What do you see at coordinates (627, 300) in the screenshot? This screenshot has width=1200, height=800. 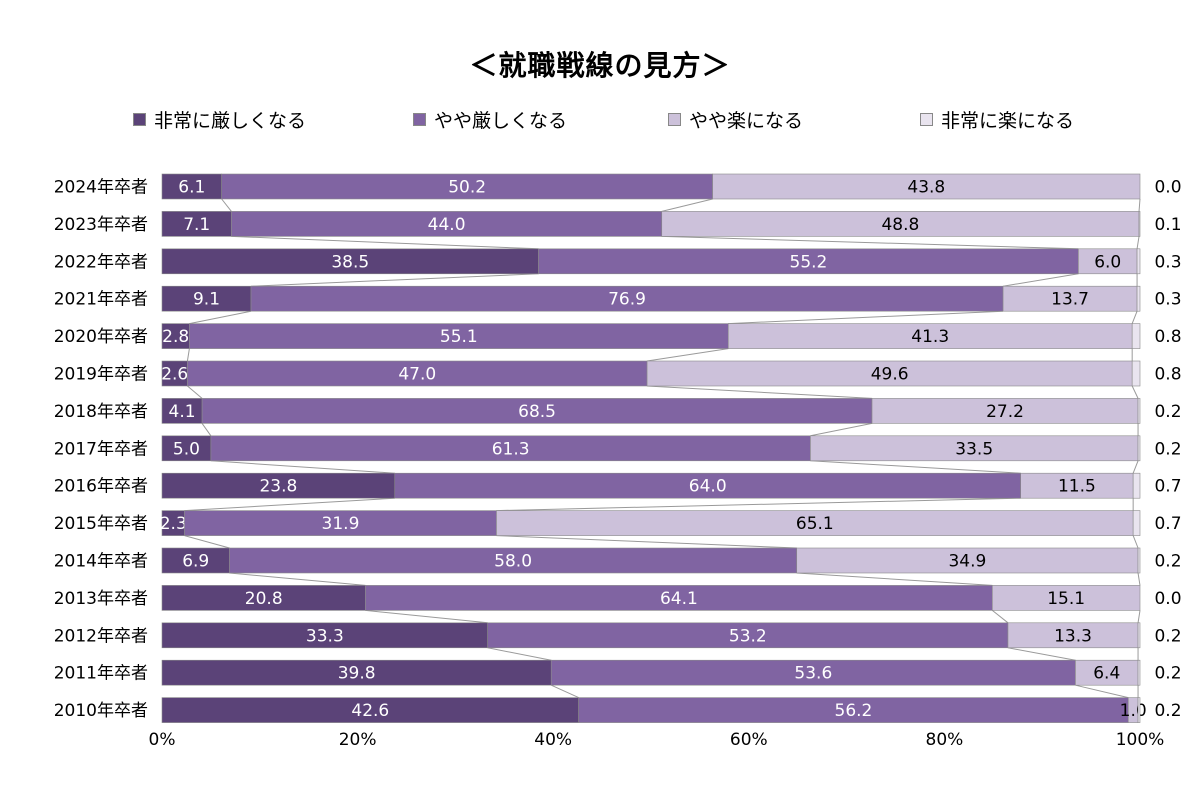 I see `data-label: 76.9` at bounding box center [627, 300].